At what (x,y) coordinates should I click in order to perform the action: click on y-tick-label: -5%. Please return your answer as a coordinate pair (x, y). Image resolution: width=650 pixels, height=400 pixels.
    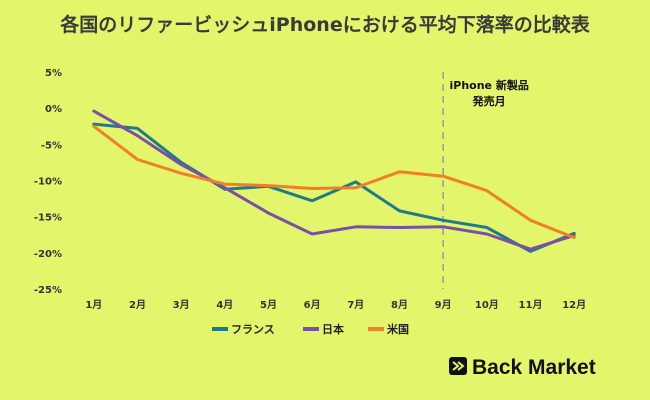
    Looking at the image, I should click on (51, 145).